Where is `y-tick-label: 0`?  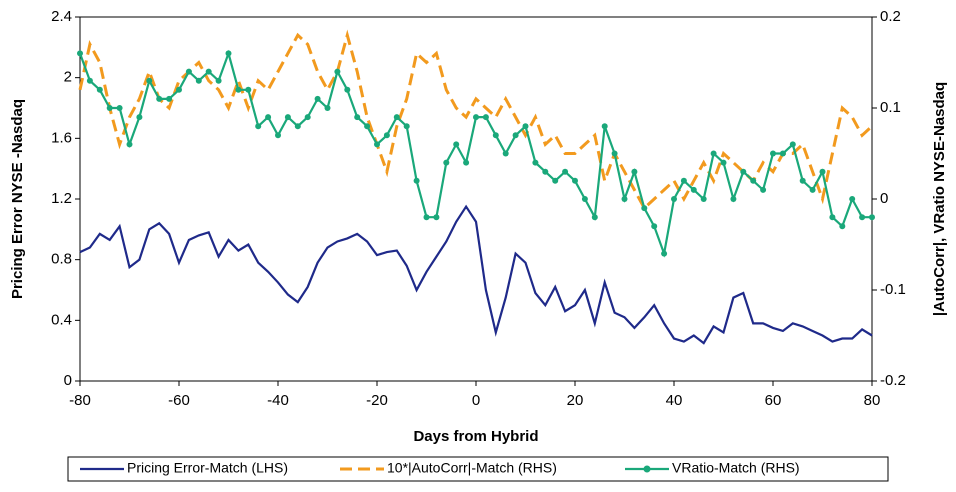
y-tick-label: 0 is located at coordinates (68, 380).